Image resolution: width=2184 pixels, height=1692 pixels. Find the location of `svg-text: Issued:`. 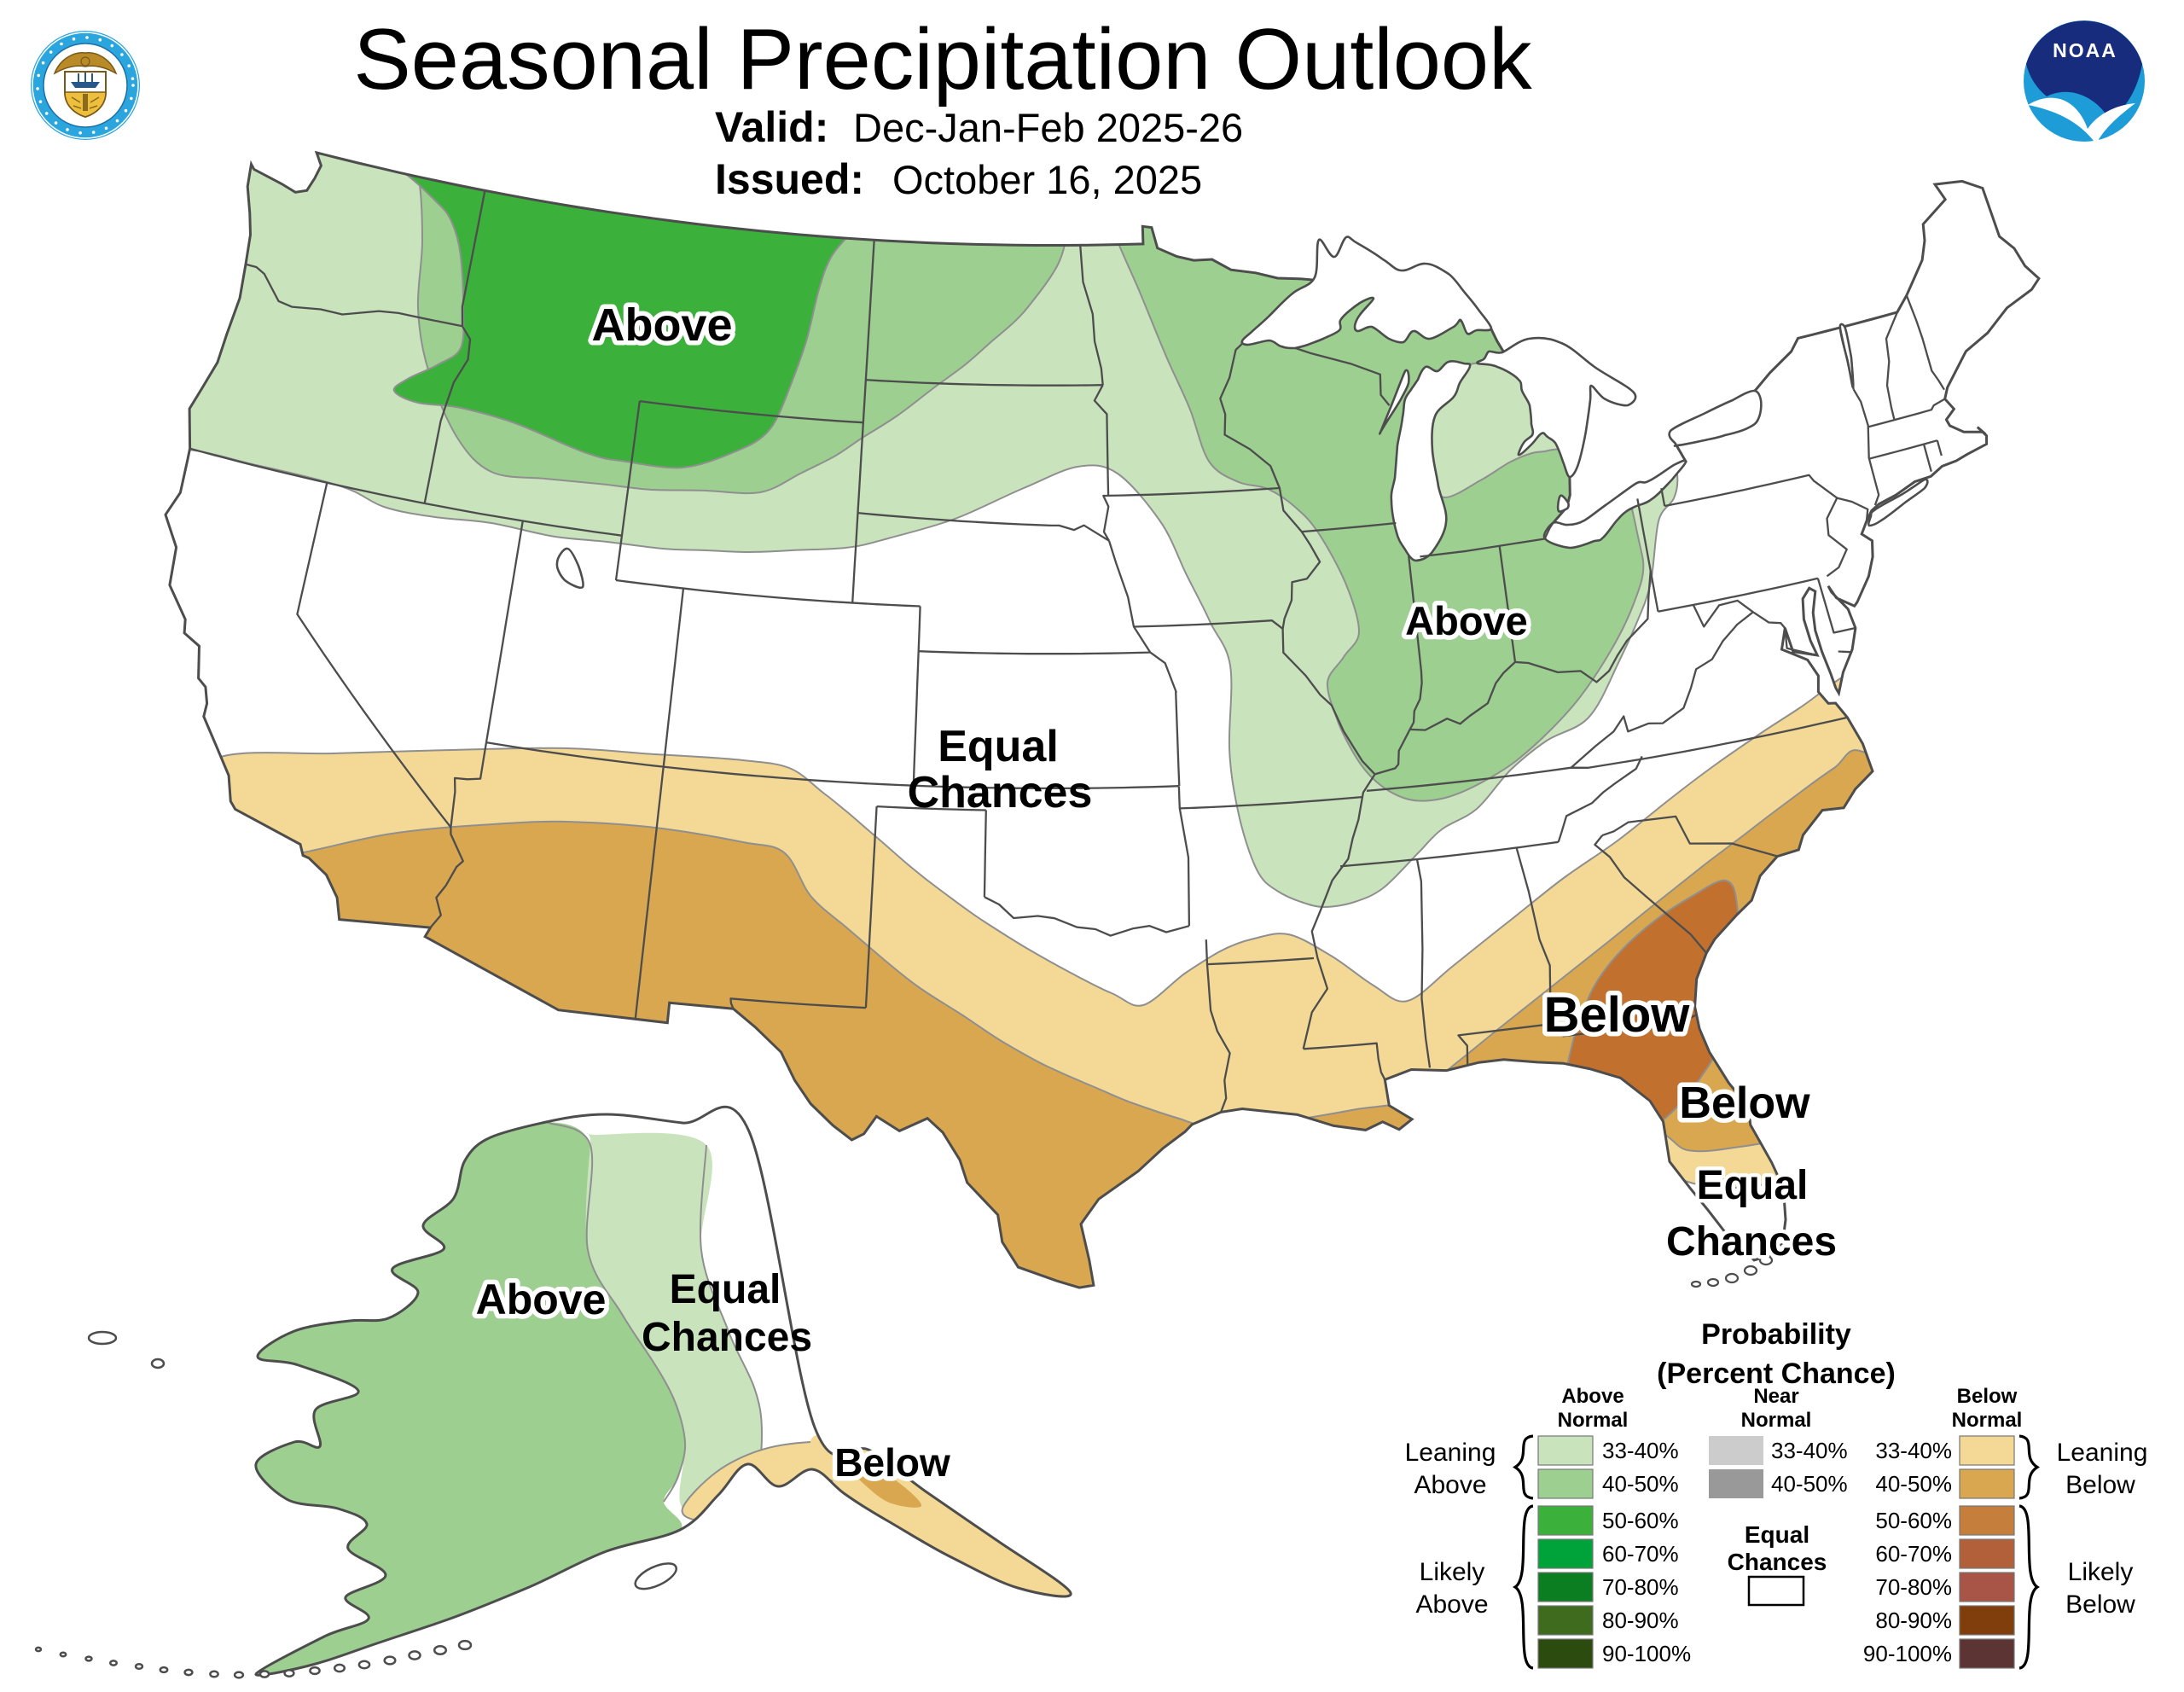

svg-text: Issued: is located at coordinates (789, 179).